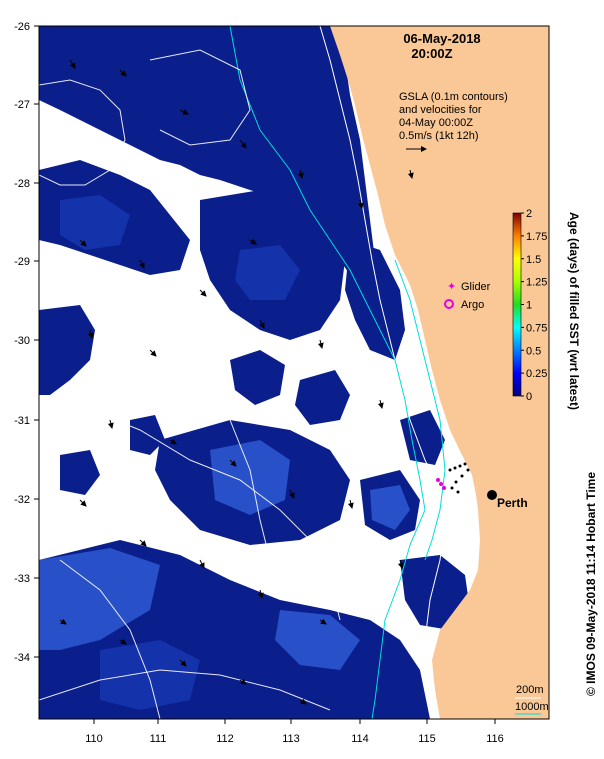 The height and width of the screenshot is (759, 604). Describe the element at coordinates (158, 739) in the screenshot. I see `x-tick-label: 111` at that location.